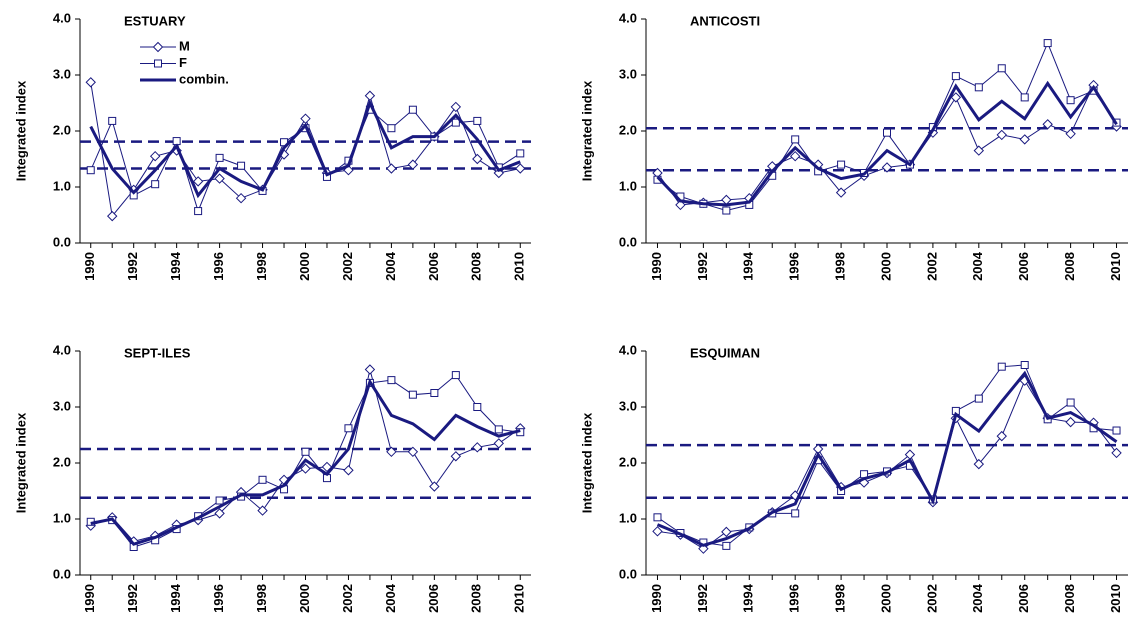 The height and width of the screenshot is (625, 1133). I want to click on y-tick-label: 4.0, so click(62, 349).